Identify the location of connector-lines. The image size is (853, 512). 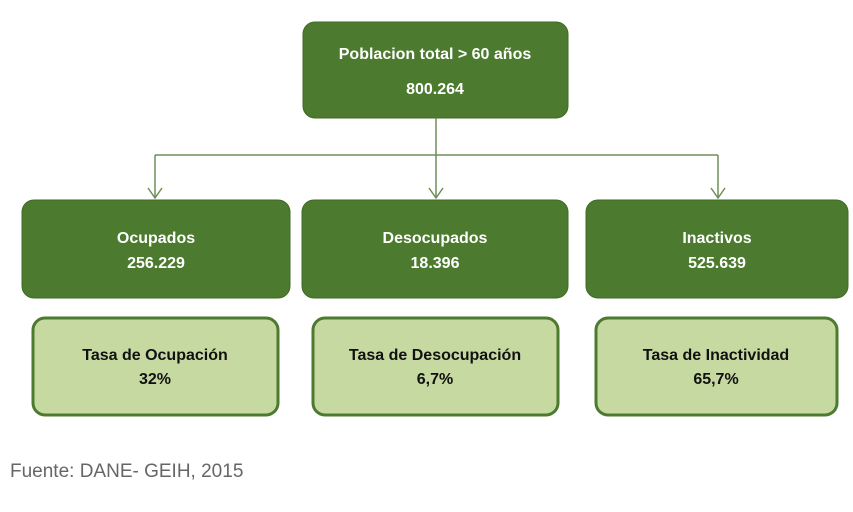
(436, 158).